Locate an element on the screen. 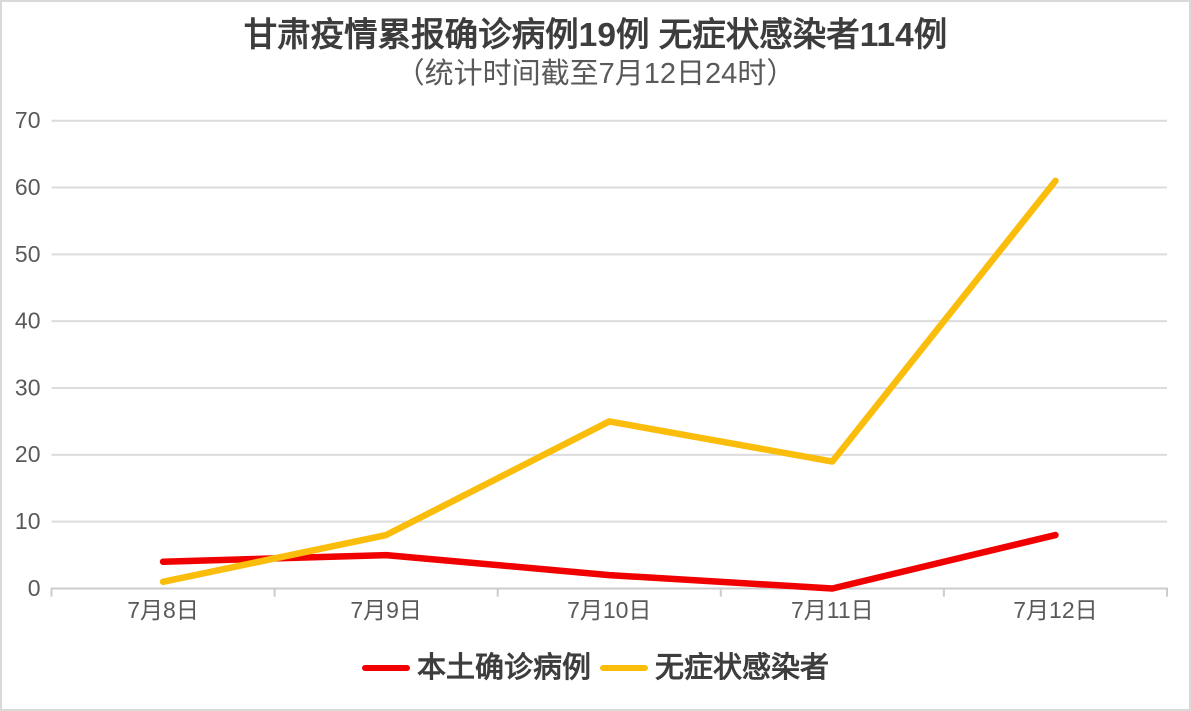 The height and width of the screenshot is (711, 1191). legend: 本土确诊病例 无症状感染者 is located at coordinates (595, 668).